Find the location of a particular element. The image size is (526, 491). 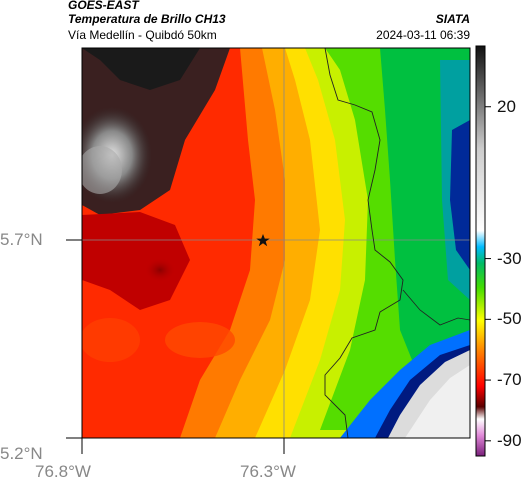

colorbar is located at coordinates (480, 251).